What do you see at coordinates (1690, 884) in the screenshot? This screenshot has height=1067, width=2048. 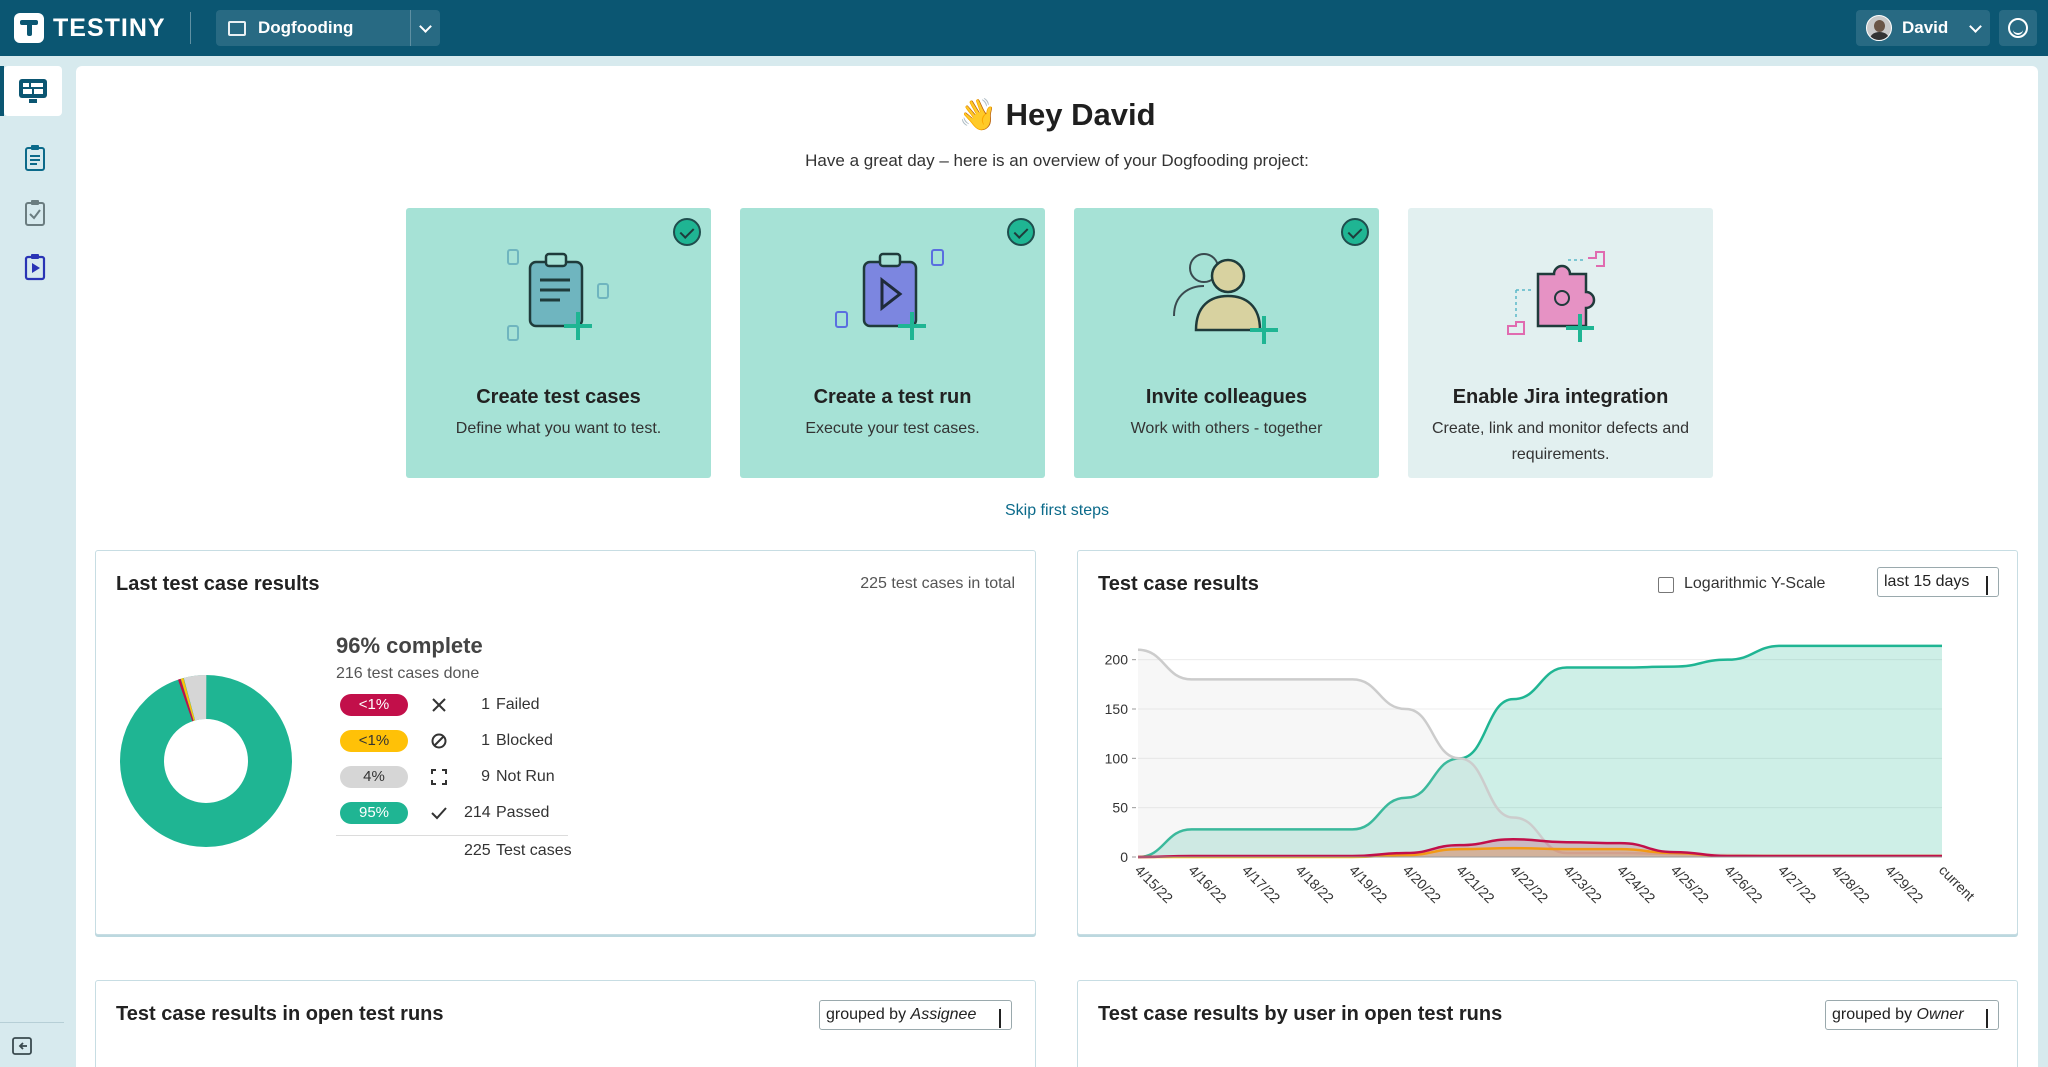 I see `x-tick-label: 4/25/22` at bounding box center [1690, 884].